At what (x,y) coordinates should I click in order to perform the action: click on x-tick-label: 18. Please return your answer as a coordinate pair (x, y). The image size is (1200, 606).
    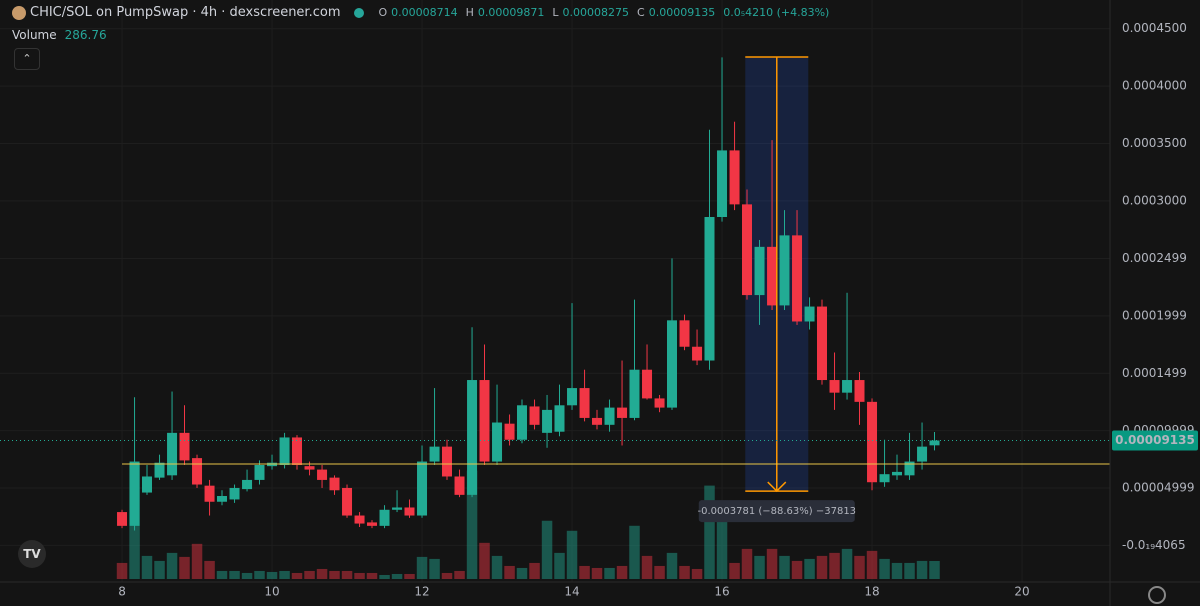
    Looking at the image, I should click on (871, 592).